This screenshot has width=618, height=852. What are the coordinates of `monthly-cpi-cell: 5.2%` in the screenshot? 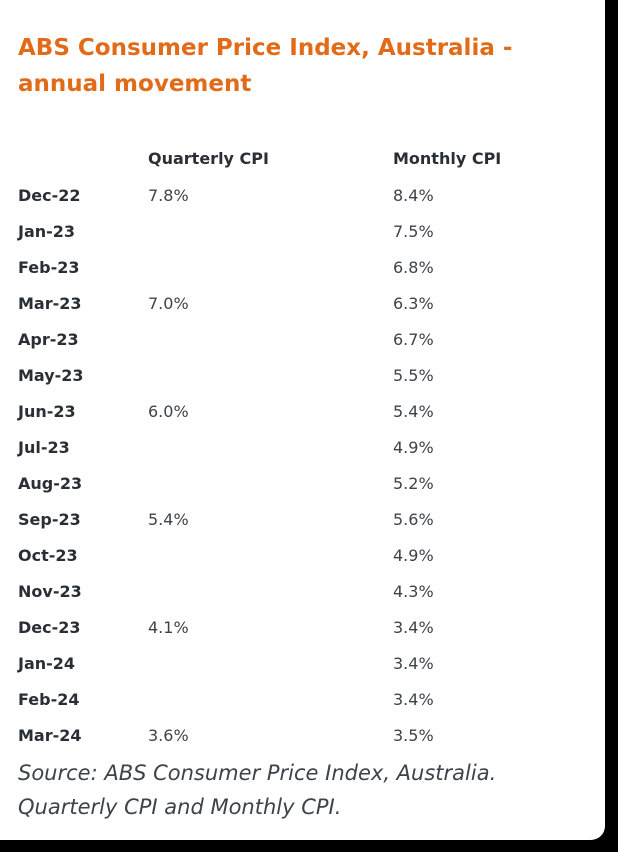 It's located at (413, 483).